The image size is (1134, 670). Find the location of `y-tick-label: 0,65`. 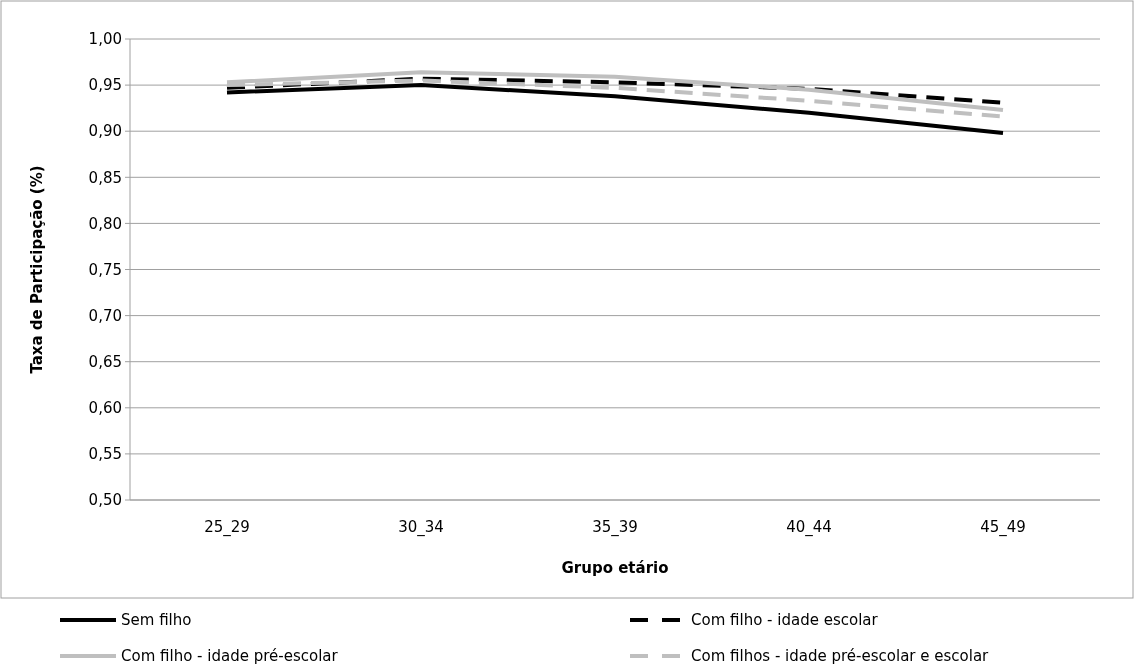

y-tick-label: 0,65 is located at coordinates (105, 361).